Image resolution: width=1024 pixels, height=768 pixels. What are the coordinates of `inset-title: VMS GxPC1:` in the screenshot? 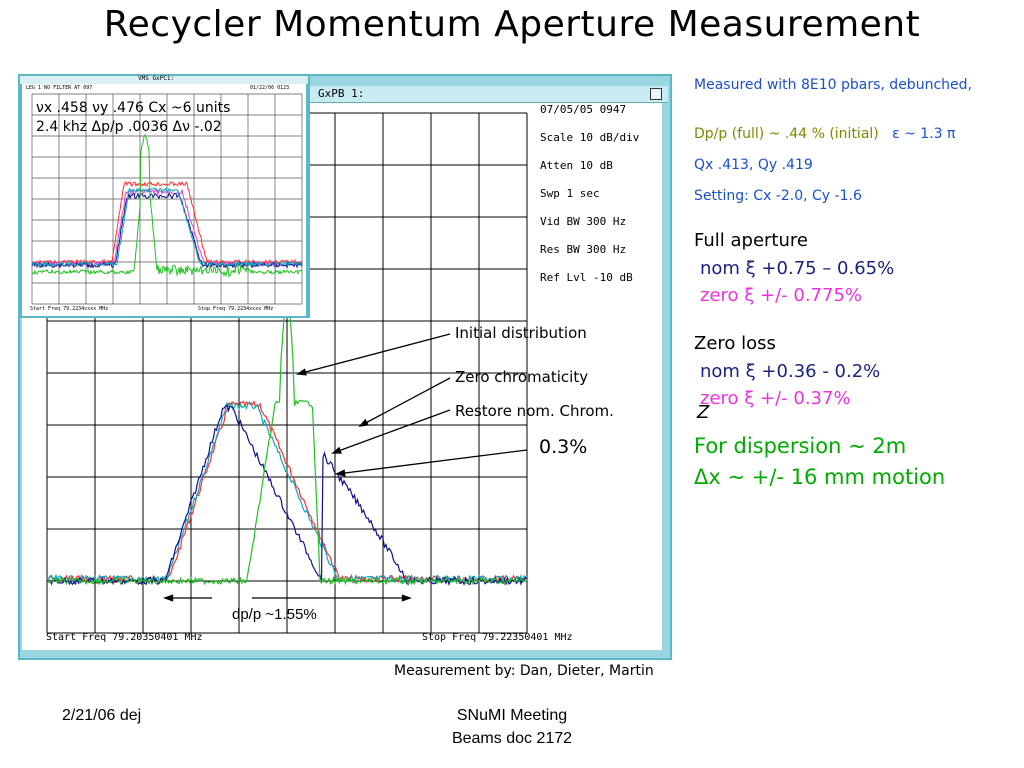 It's located at (156, 78).